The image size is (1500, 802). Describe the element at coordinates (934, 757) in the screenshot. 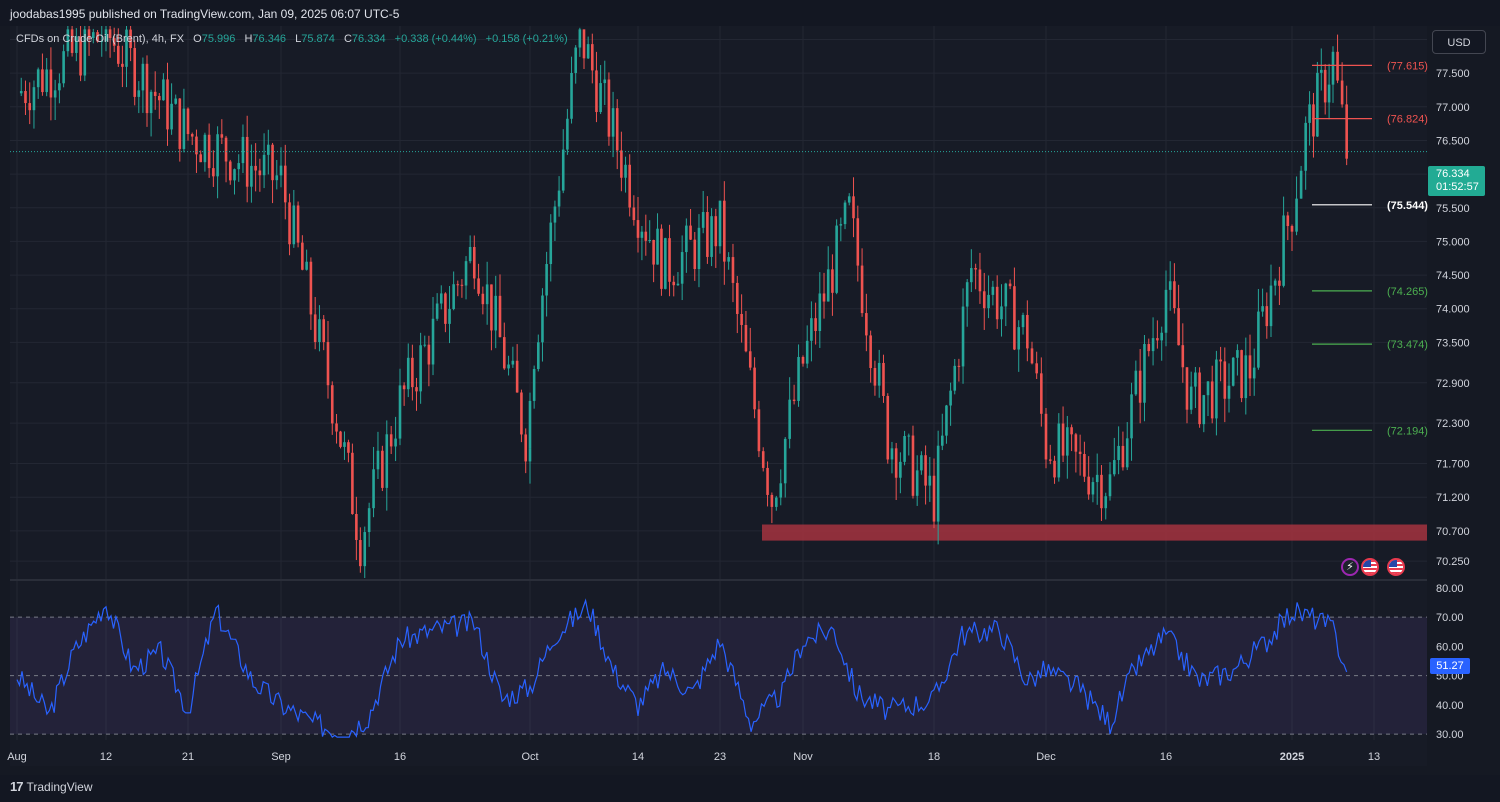

I see `time-axis-label: 18` at that location.